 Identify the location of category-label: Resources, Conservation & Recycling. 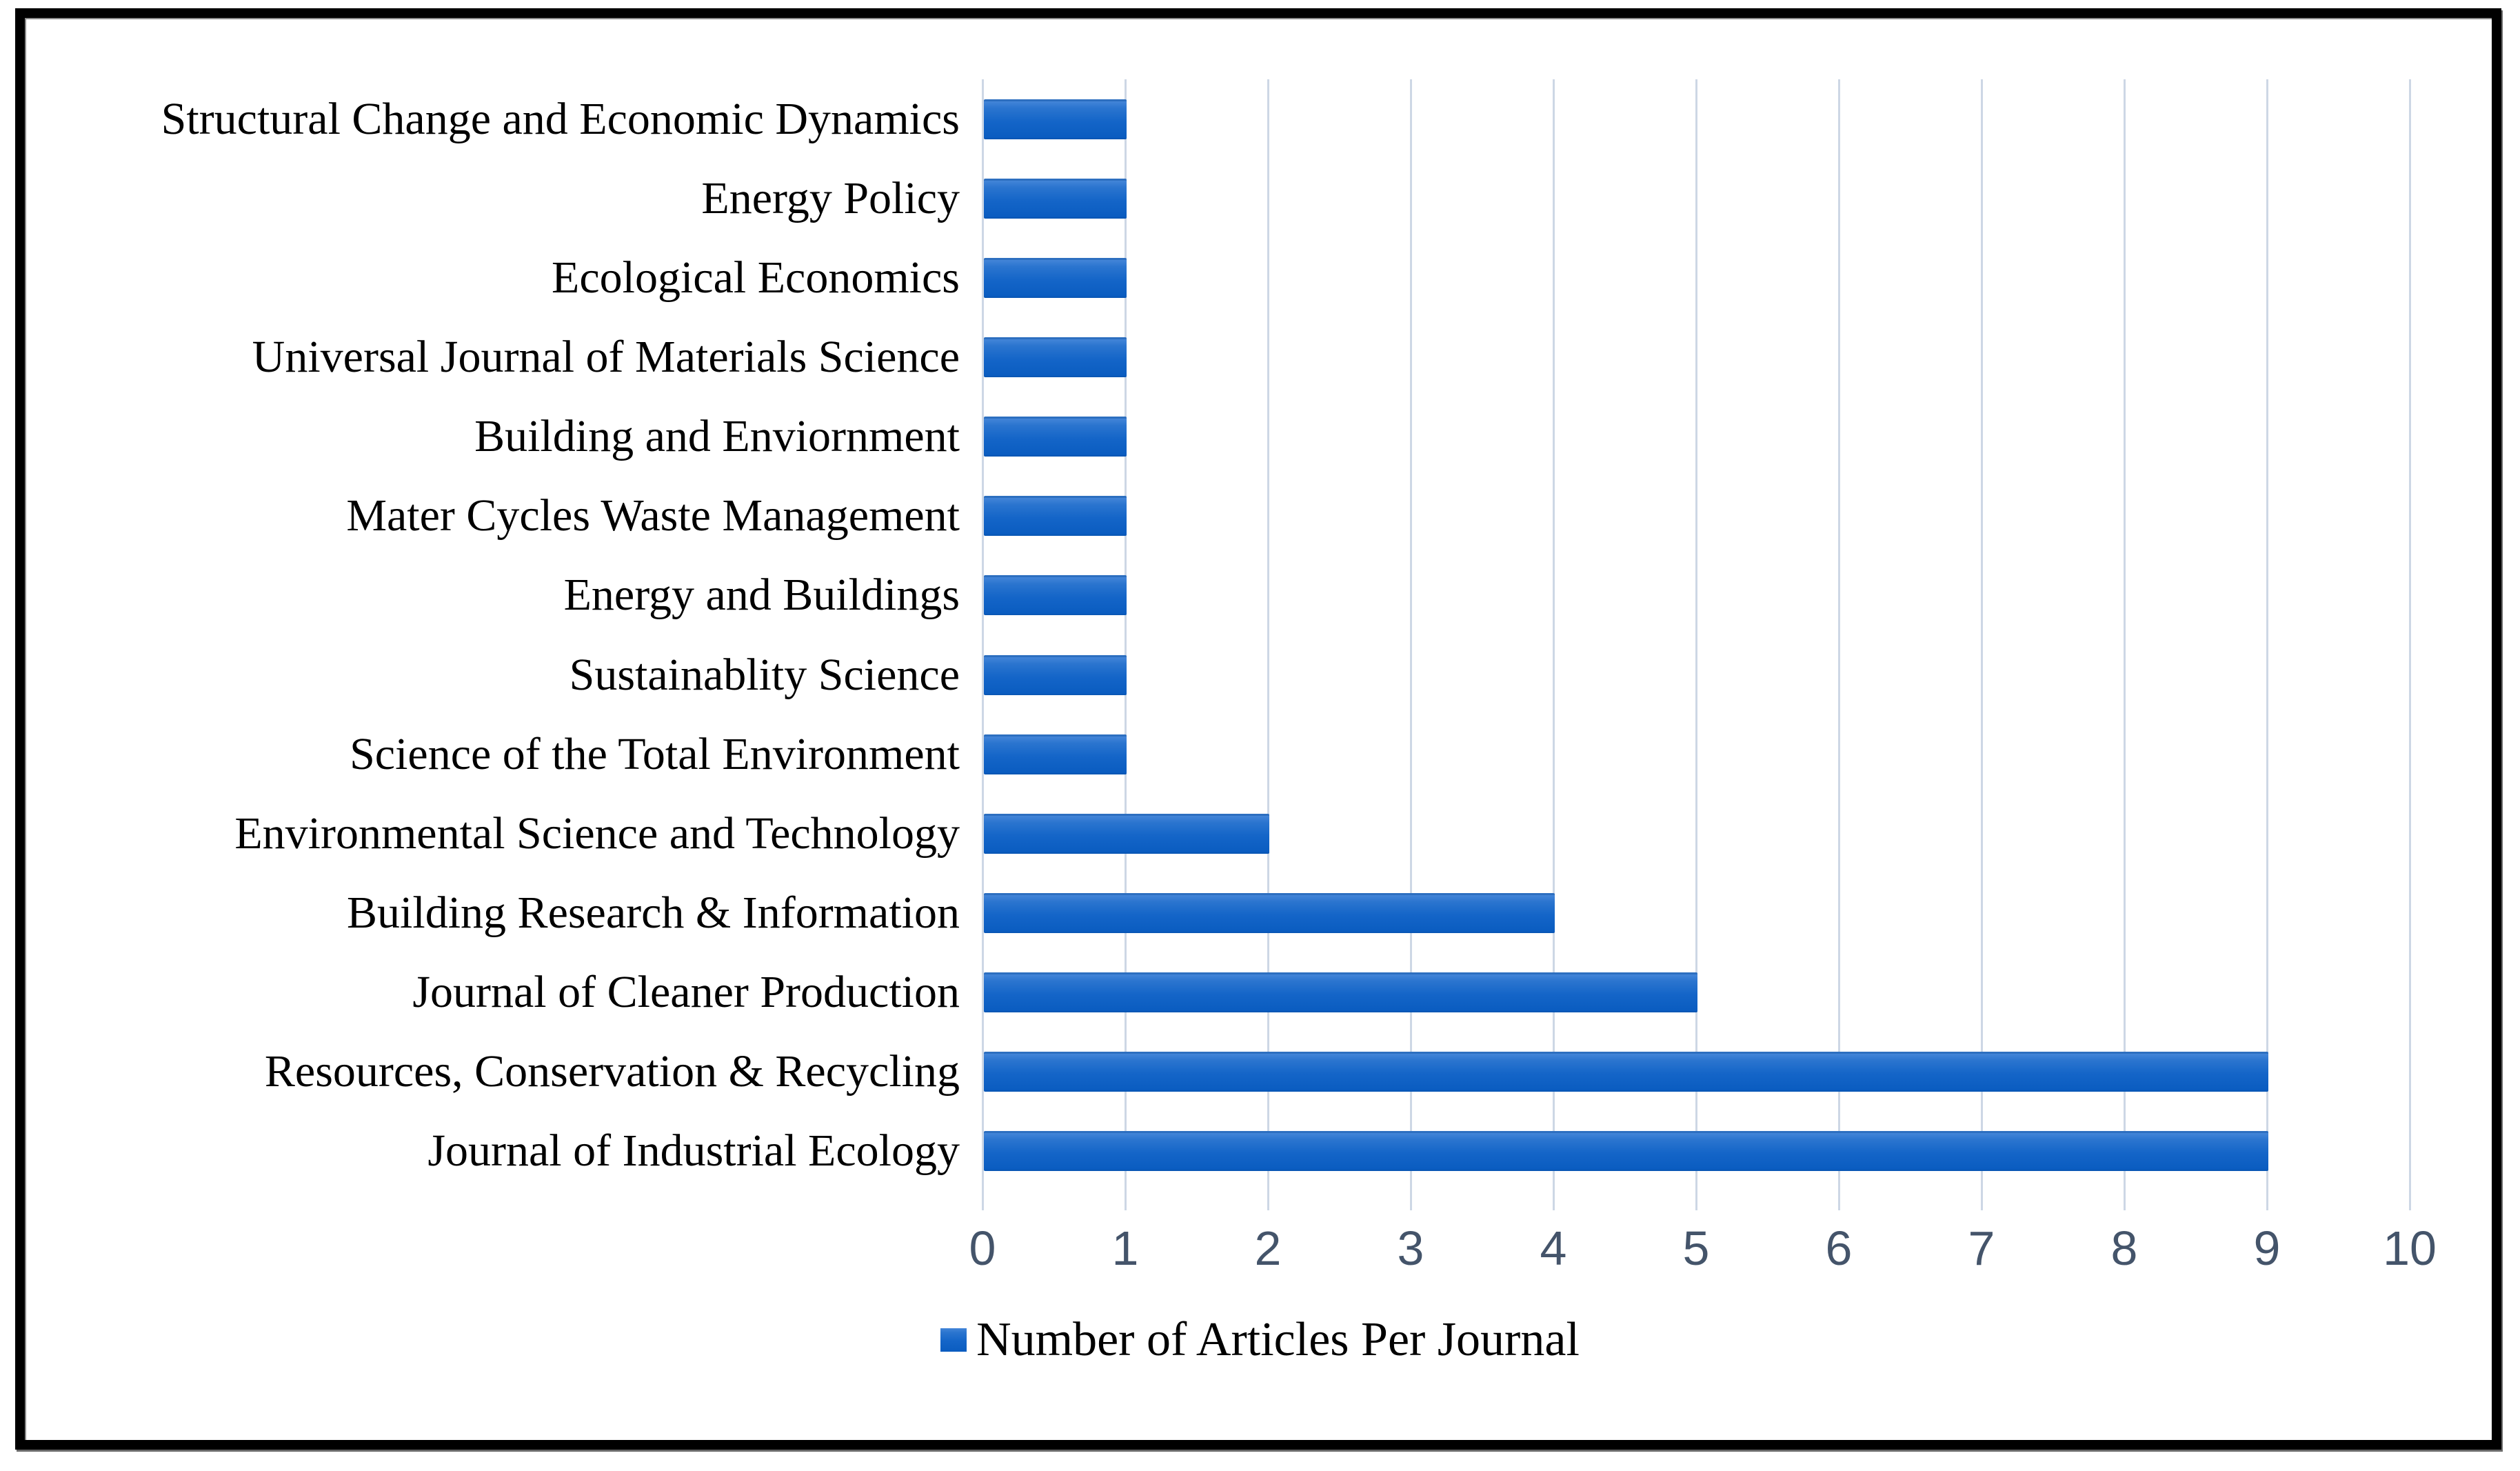
(612, 1072).